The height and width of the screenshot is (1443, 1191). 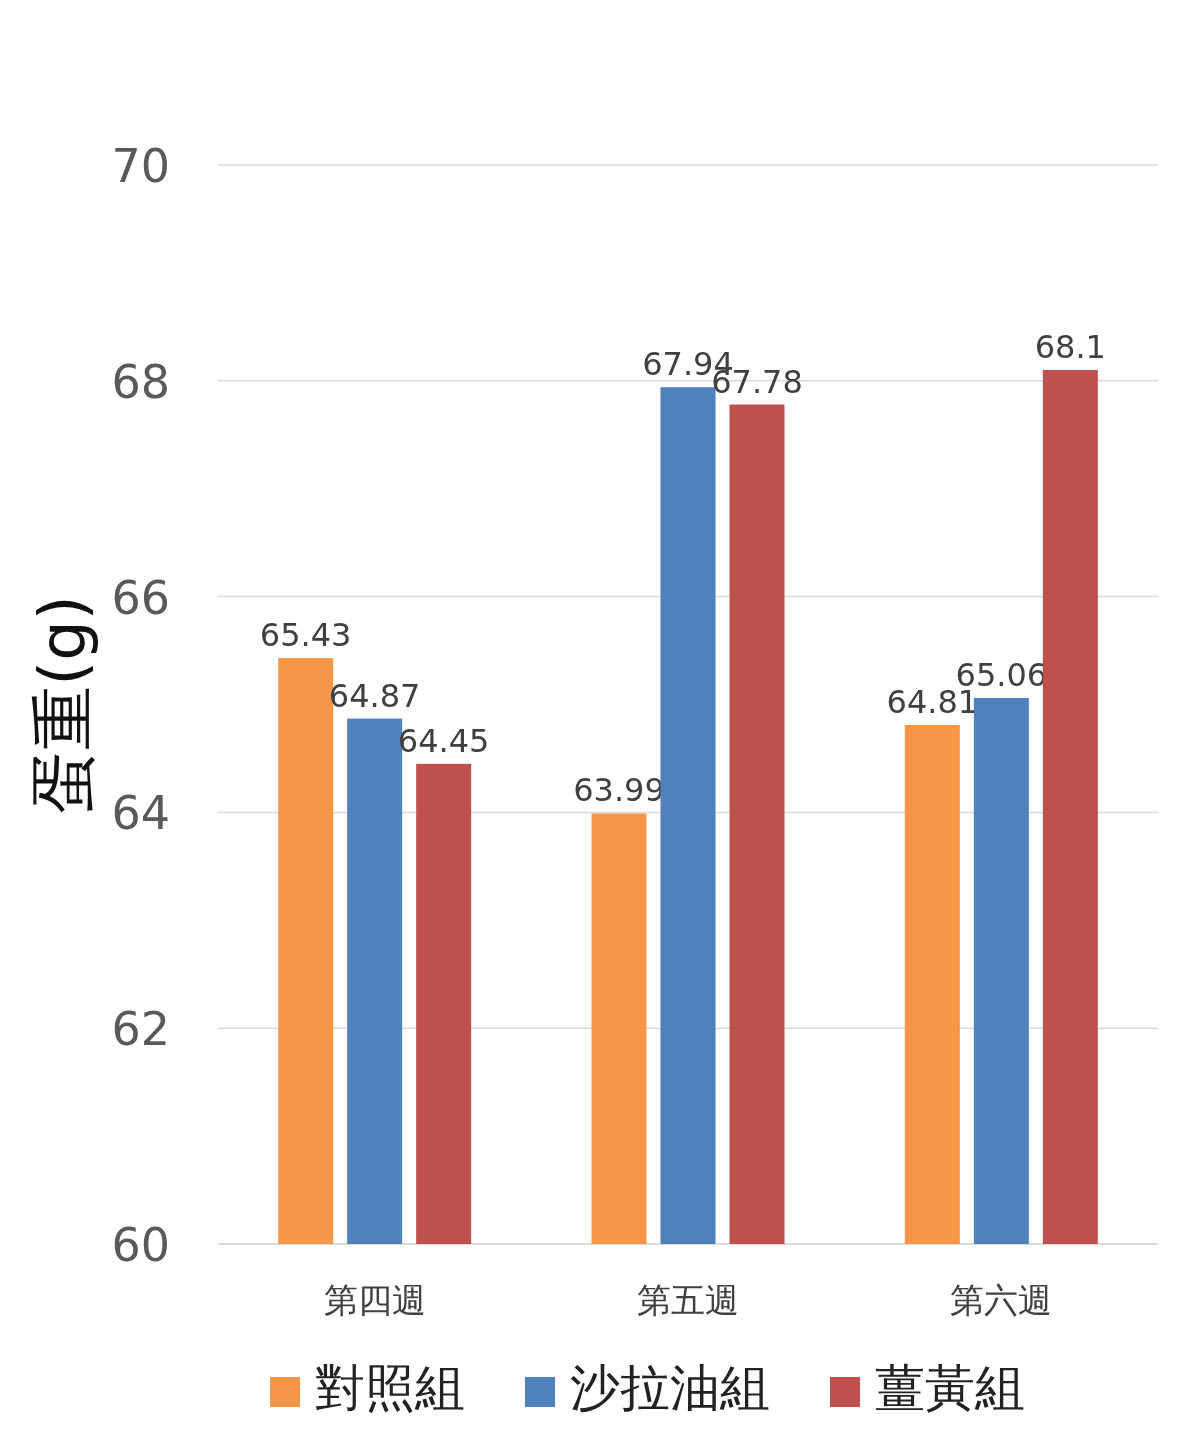 I want to click on y-tick-label: 62, so click(x=140, y=1029).